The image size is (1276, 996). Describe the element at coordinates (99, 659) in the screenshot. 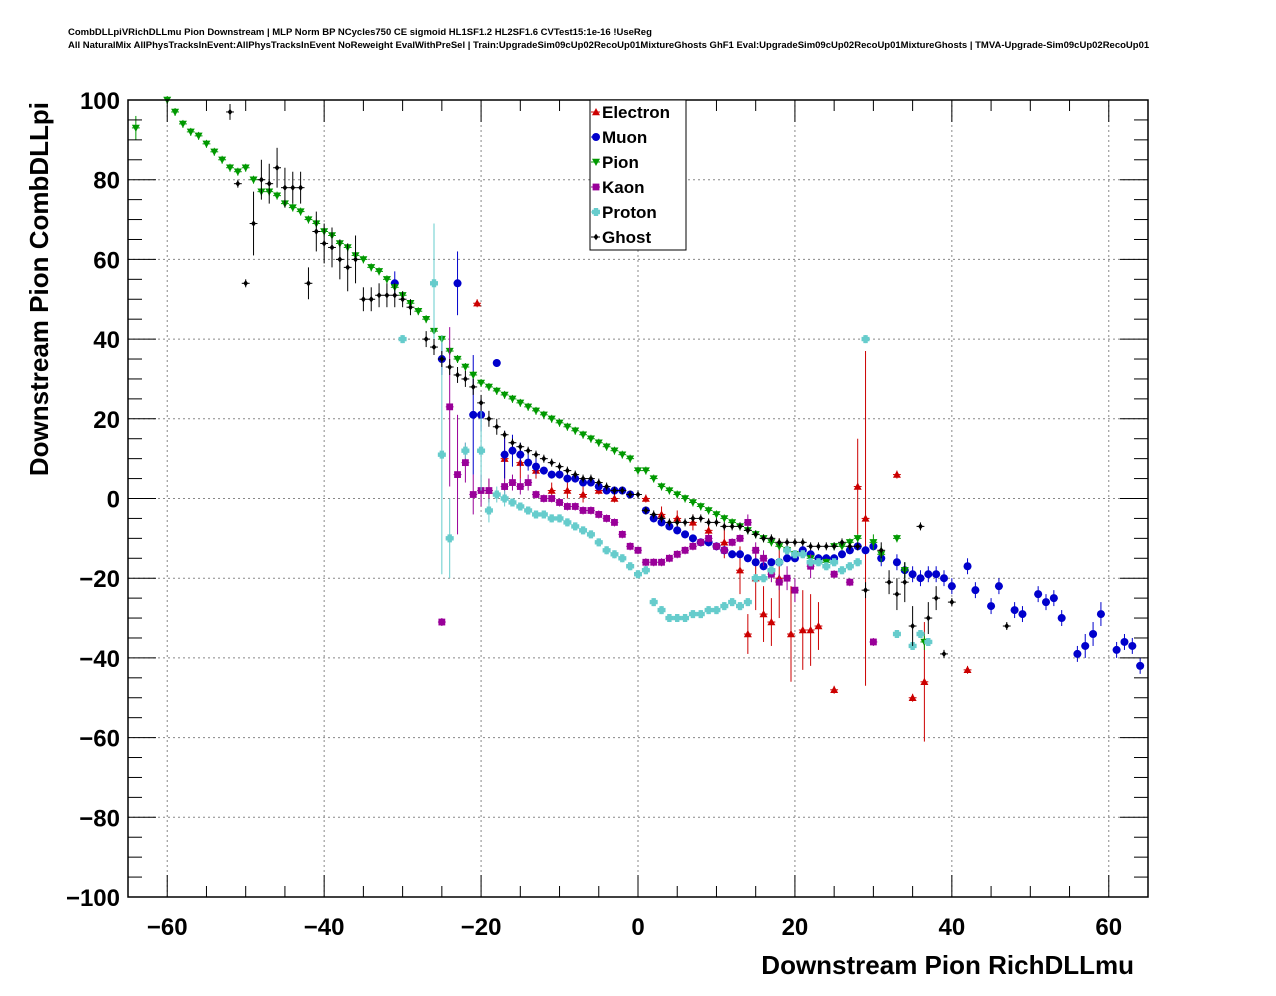

I see `y-tick-label: −40` at that location.